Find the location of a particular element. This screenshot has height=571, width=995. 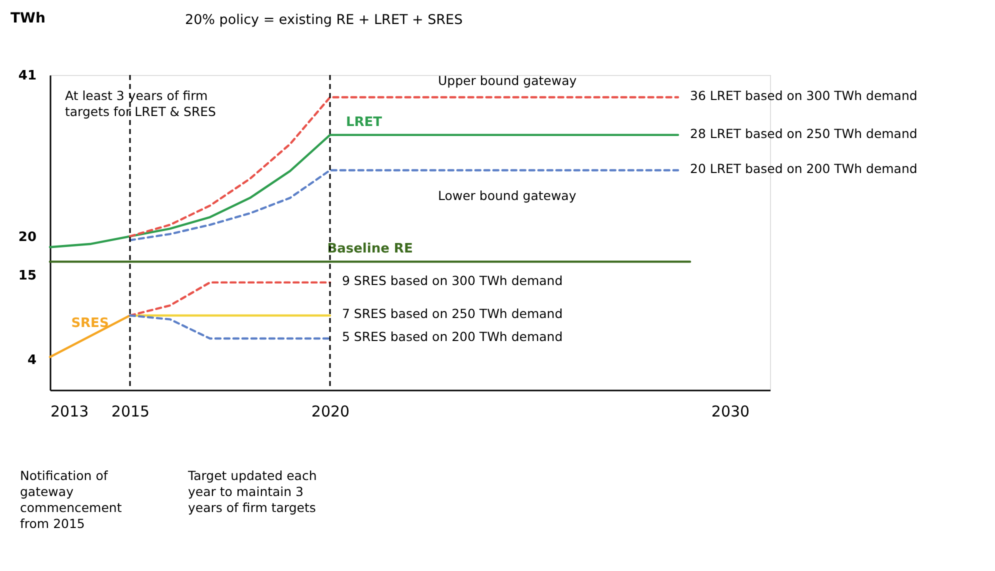

y-tick-label: 4 is located at coordinates (31, 360).